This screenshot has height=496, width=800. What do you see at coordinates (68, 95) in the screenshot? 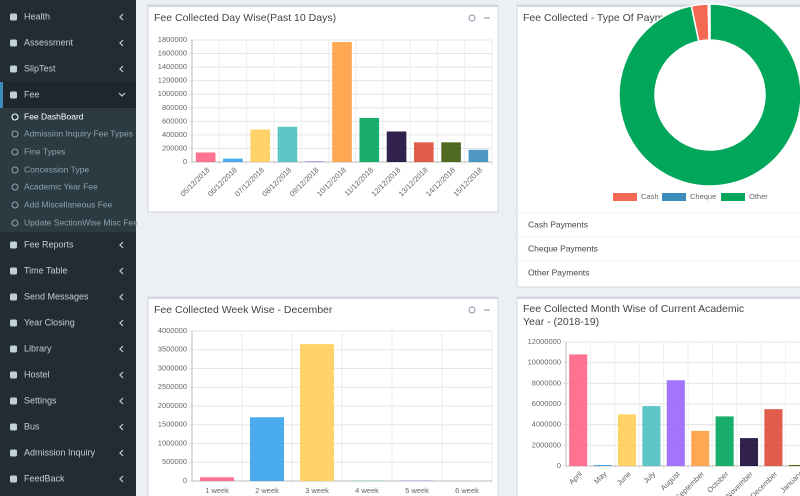
I see `fee-menu-active` at bounding box center [68, 95].